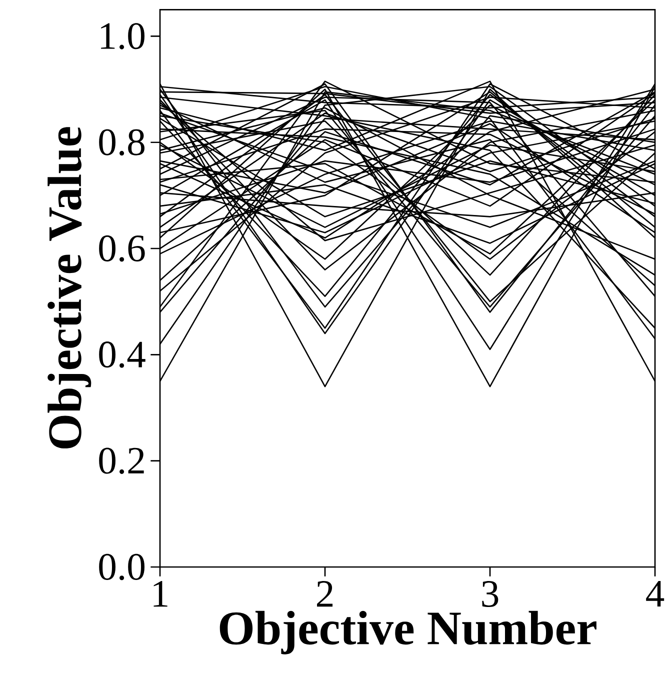 The height and width of the screenshot is (696, 669). Describe the element at coordinates (490, 594) in the screenshot. I see `x-tick-label: 3` at that location.